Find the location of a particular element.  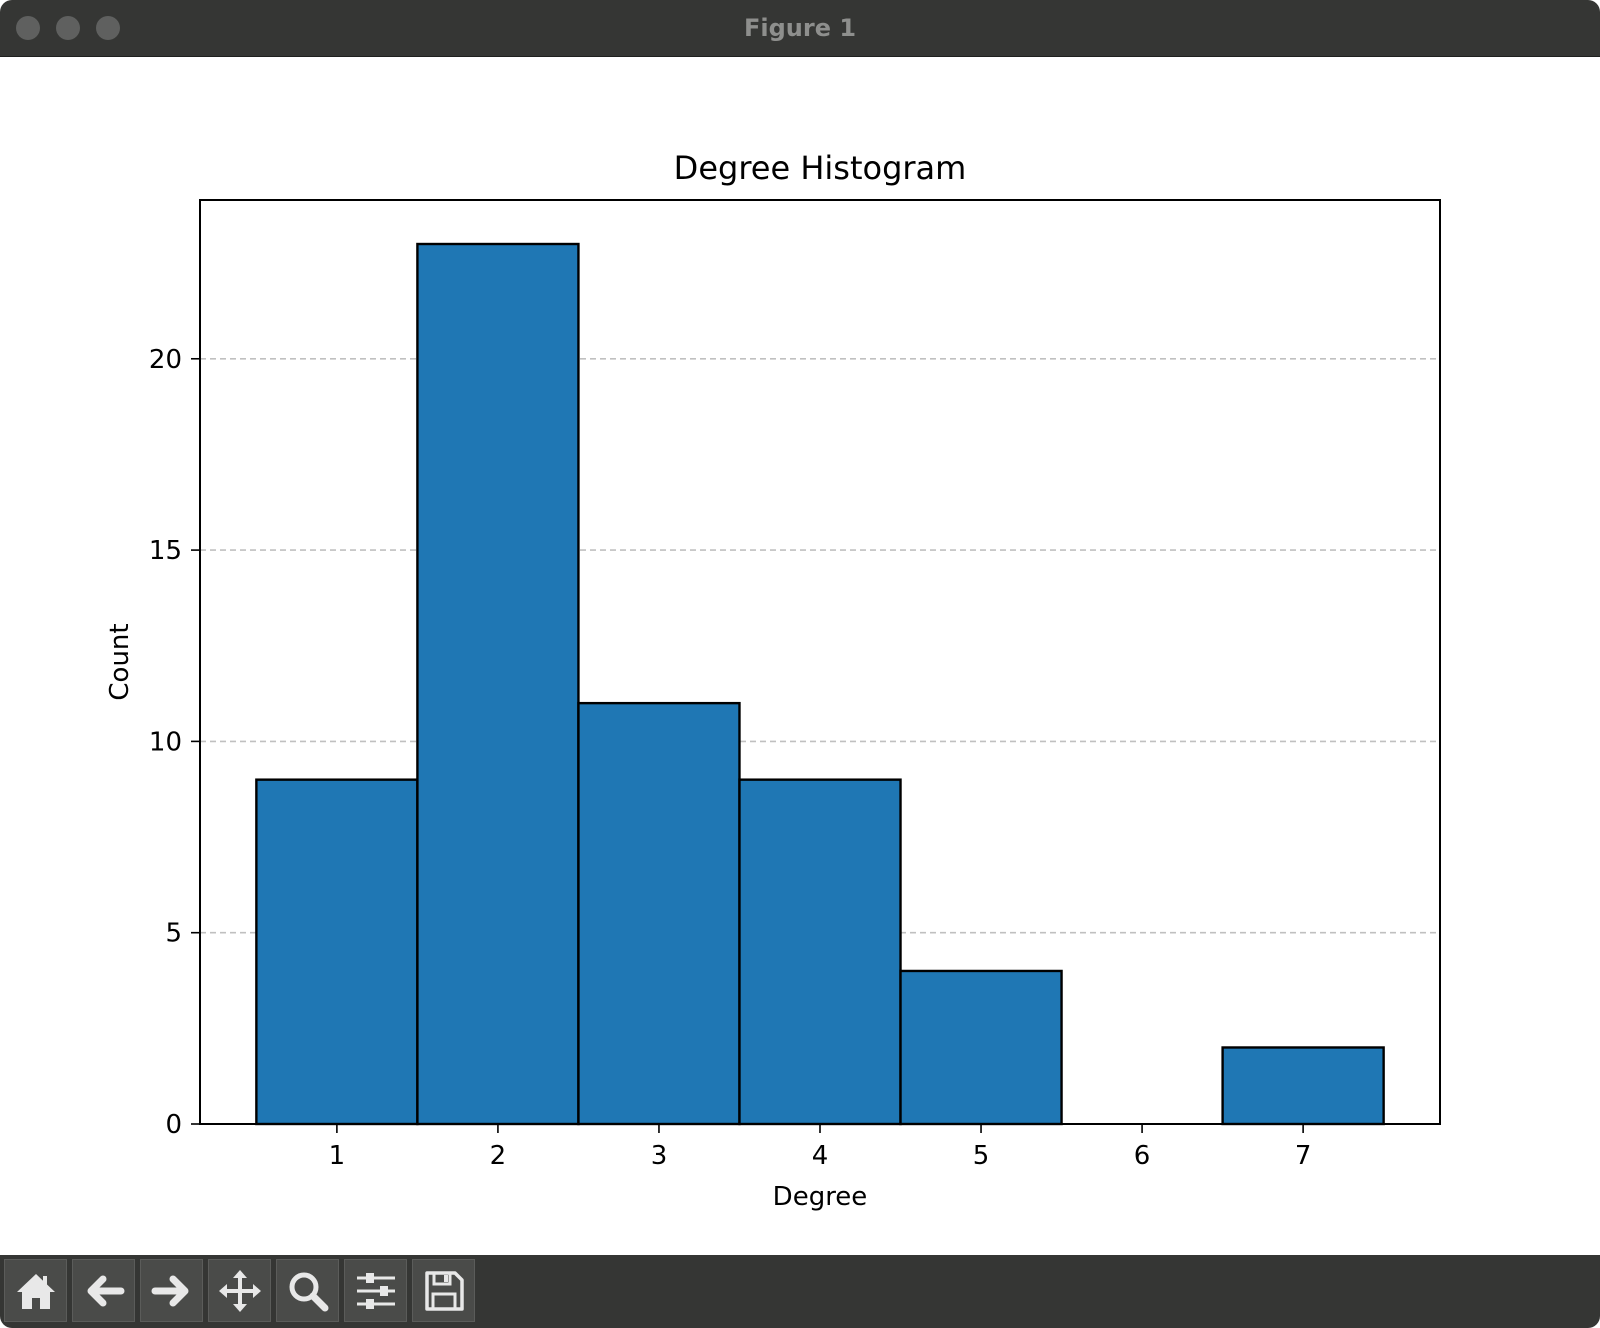

y-axis-label: Count is located at coordinates (120, 661).